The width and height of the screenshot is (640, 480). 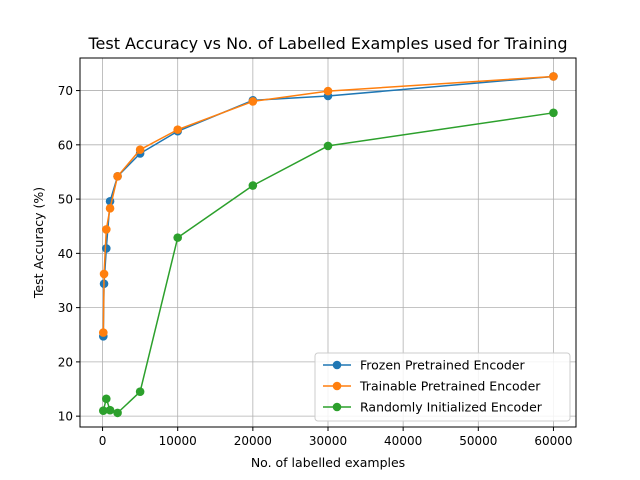 I want to click on x-tick-label: 60000, so click(x=553, y=441).